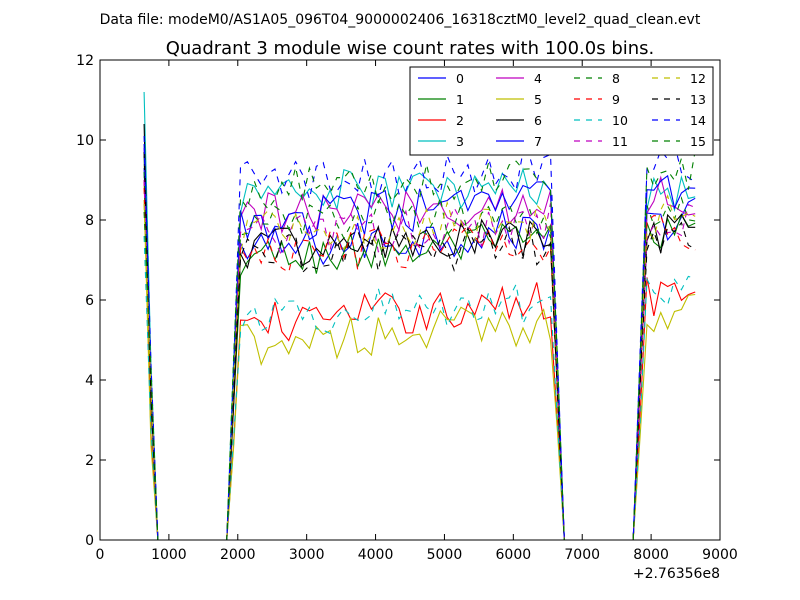 This screenshot has height=600, width=800. Describe the element at coordinates (460, 78) in the screenshot. I see `legend-label: 0` at that location.